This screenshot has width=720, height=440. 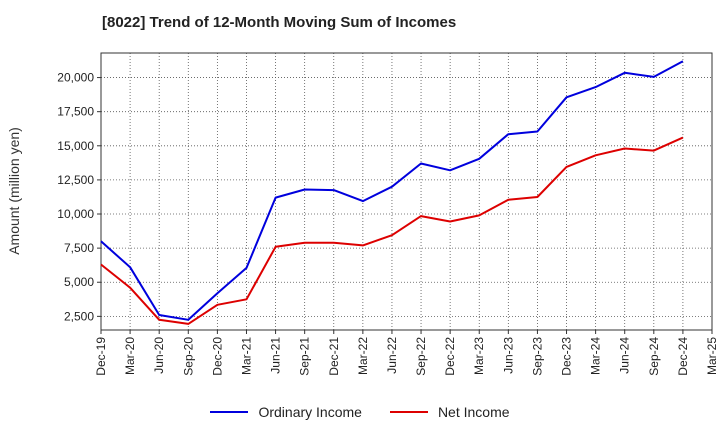 What do you see at coordinates (363, 356) in the screenshot?
I see `x-tick-label: Mar-22` at bounding box center [363, 356].